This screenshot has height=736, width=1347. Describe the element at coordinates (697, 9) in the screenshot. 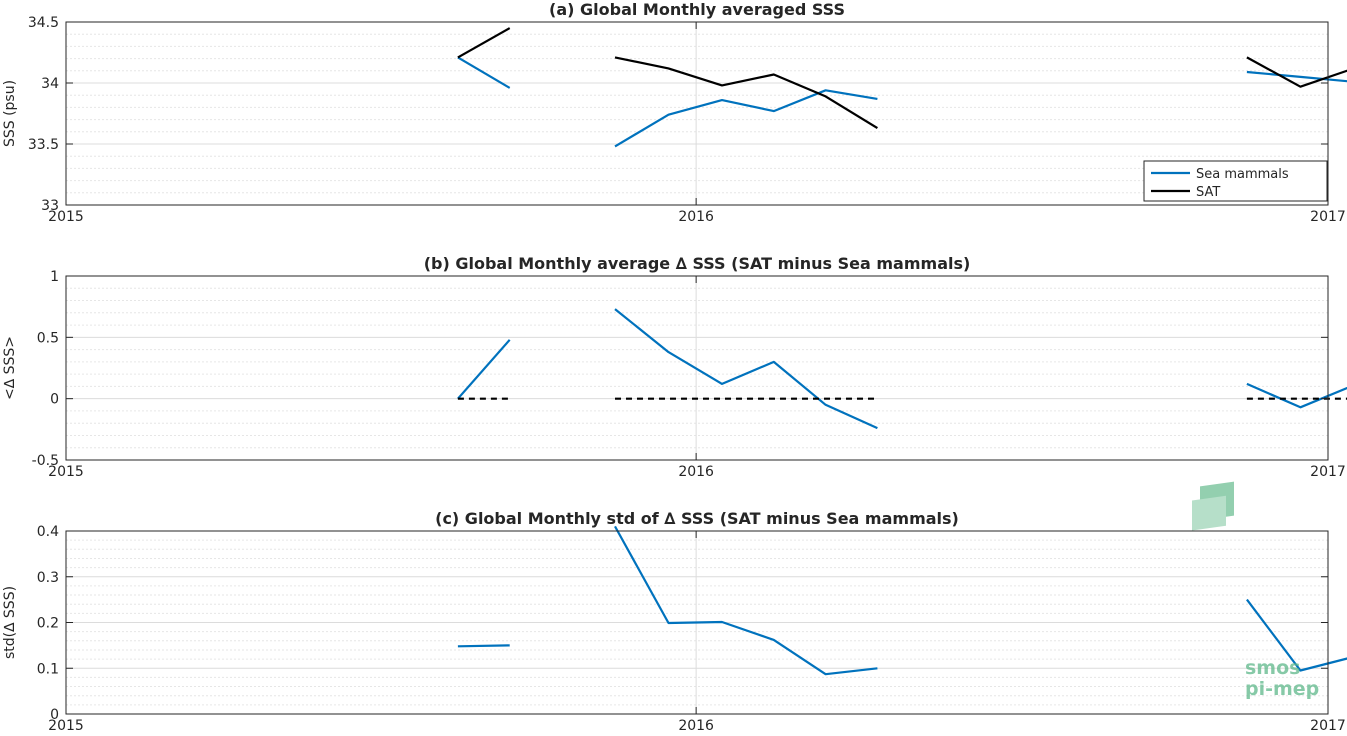

I see `chart-title: (a) Global Monthly averaged SSS` at that location.